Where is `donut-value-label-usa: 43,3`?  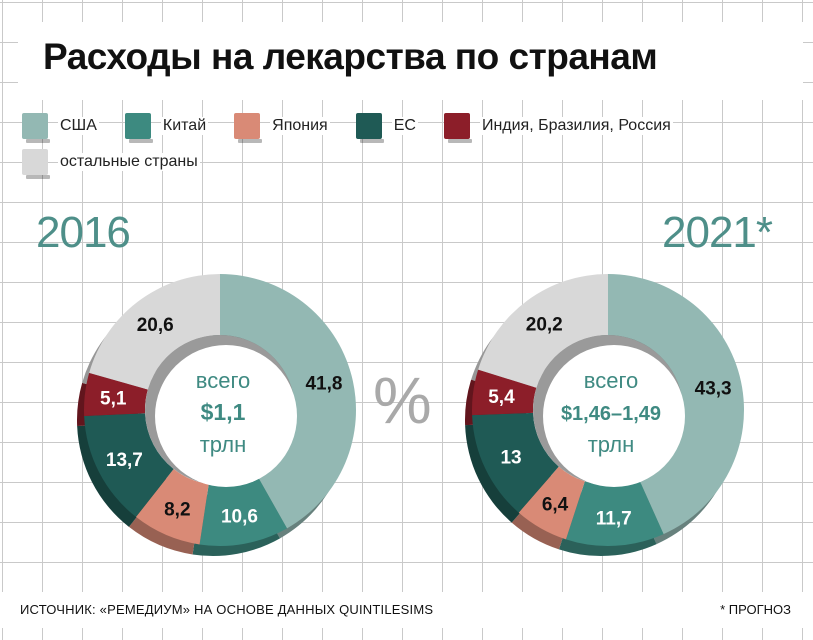 donut-value-label-usa: 43,3 is located at coordinates (713, 389).